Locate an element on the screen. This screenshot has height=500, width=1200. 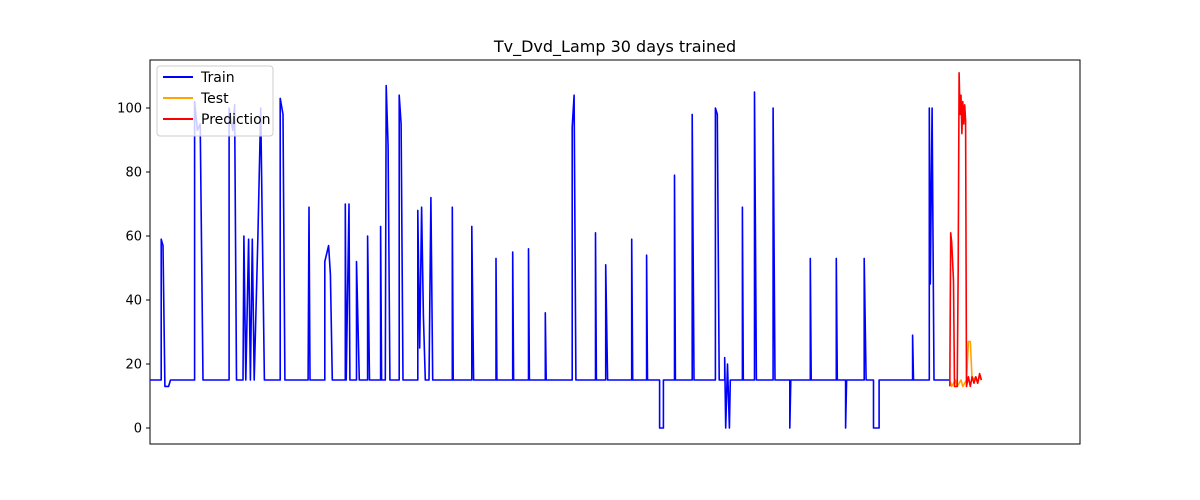
legend-label-train: Train is located at coordinates (217, 78).